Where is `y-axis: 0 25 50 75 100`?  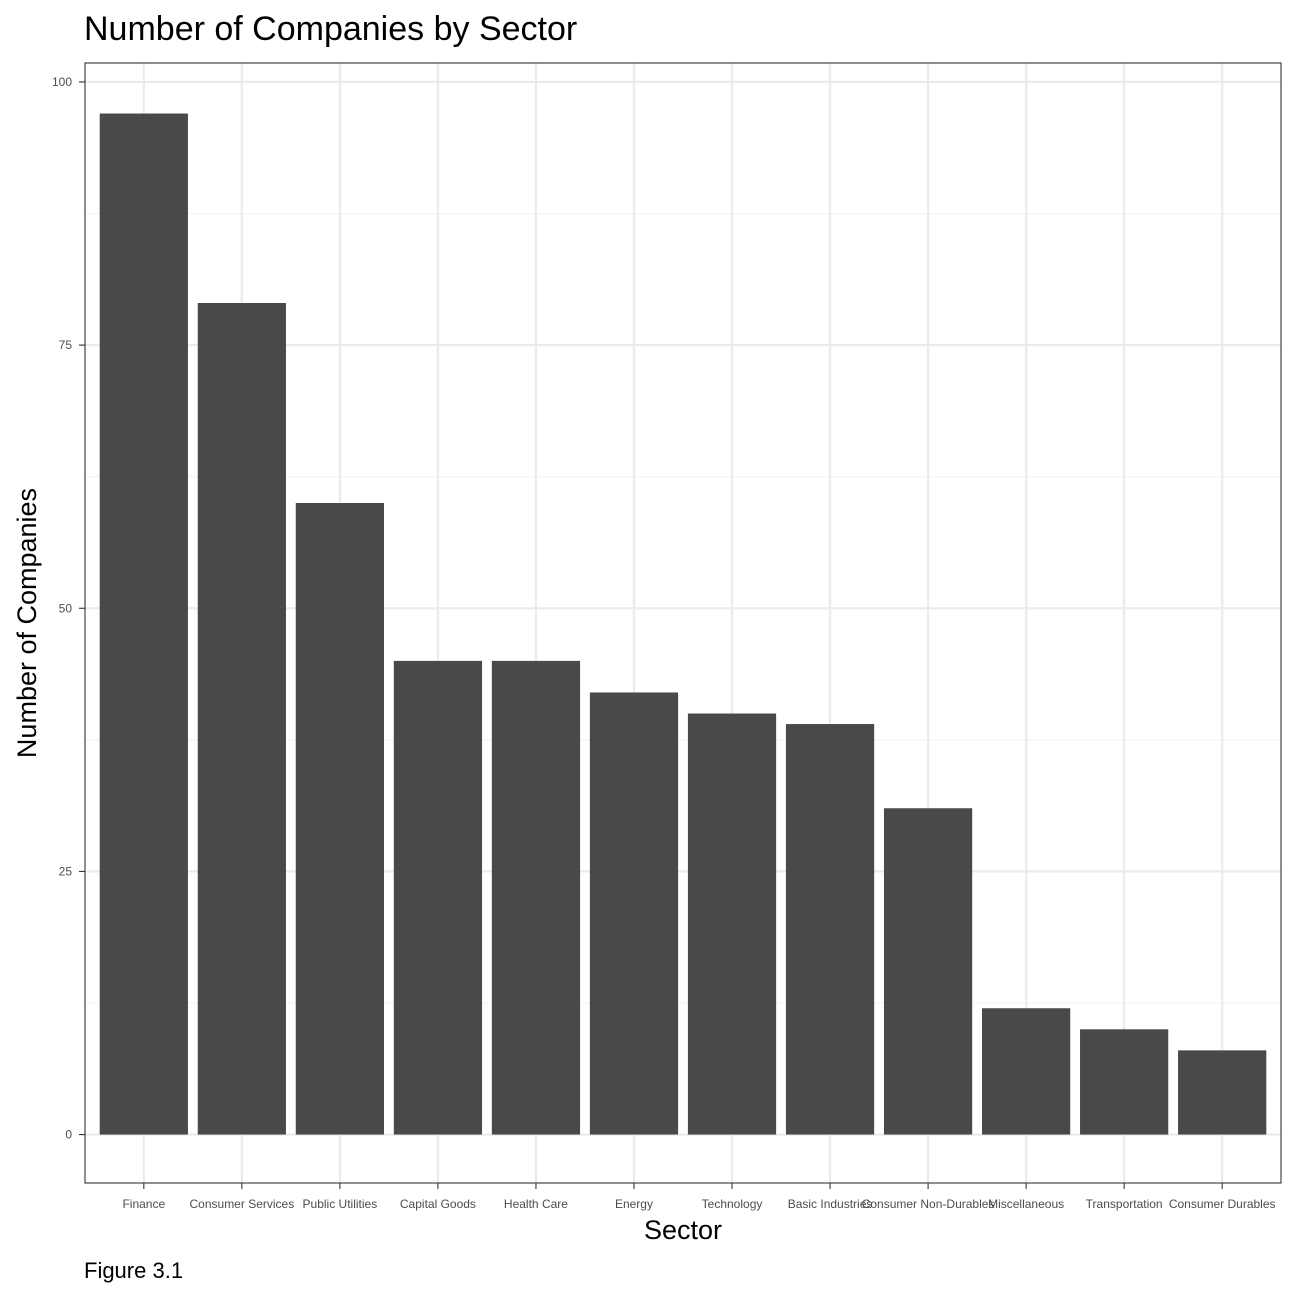 y-axis: 0 25 50 75 100 is located at coordinates (68, 608).